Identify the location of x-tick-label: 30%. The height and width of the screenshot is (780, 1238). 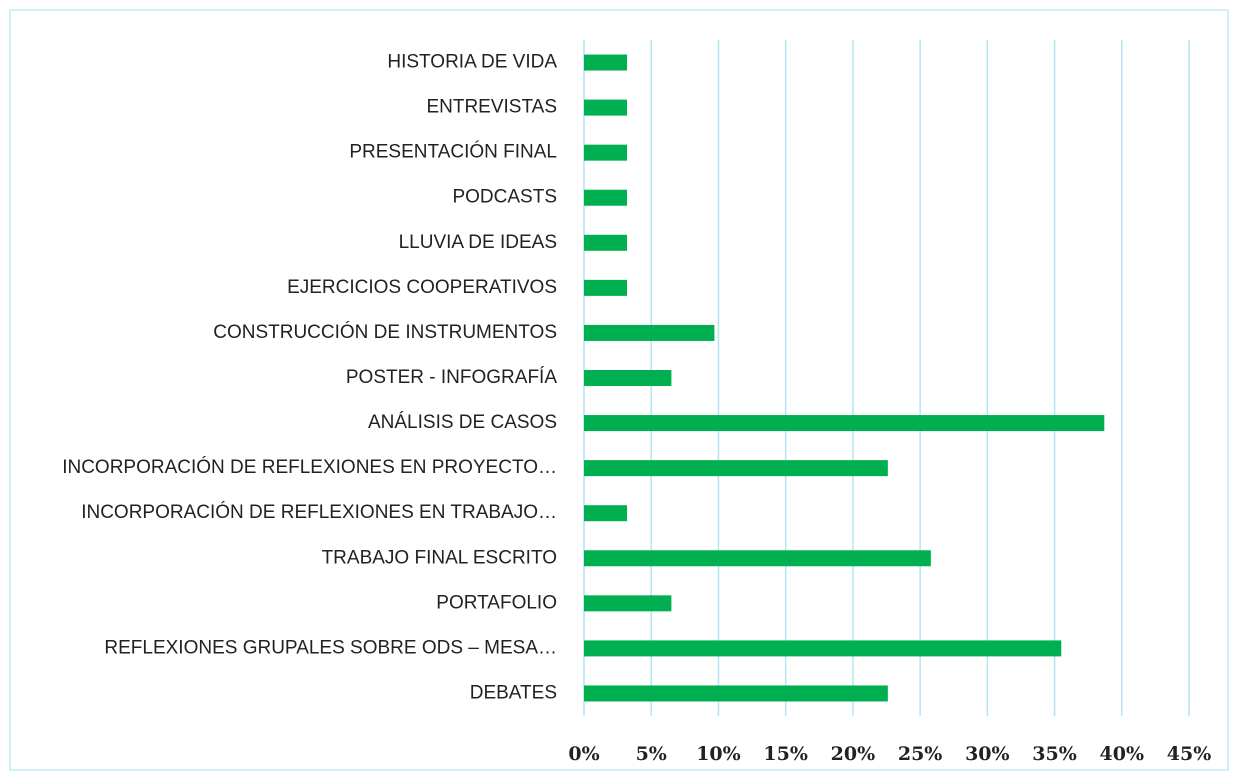
(987, 754).